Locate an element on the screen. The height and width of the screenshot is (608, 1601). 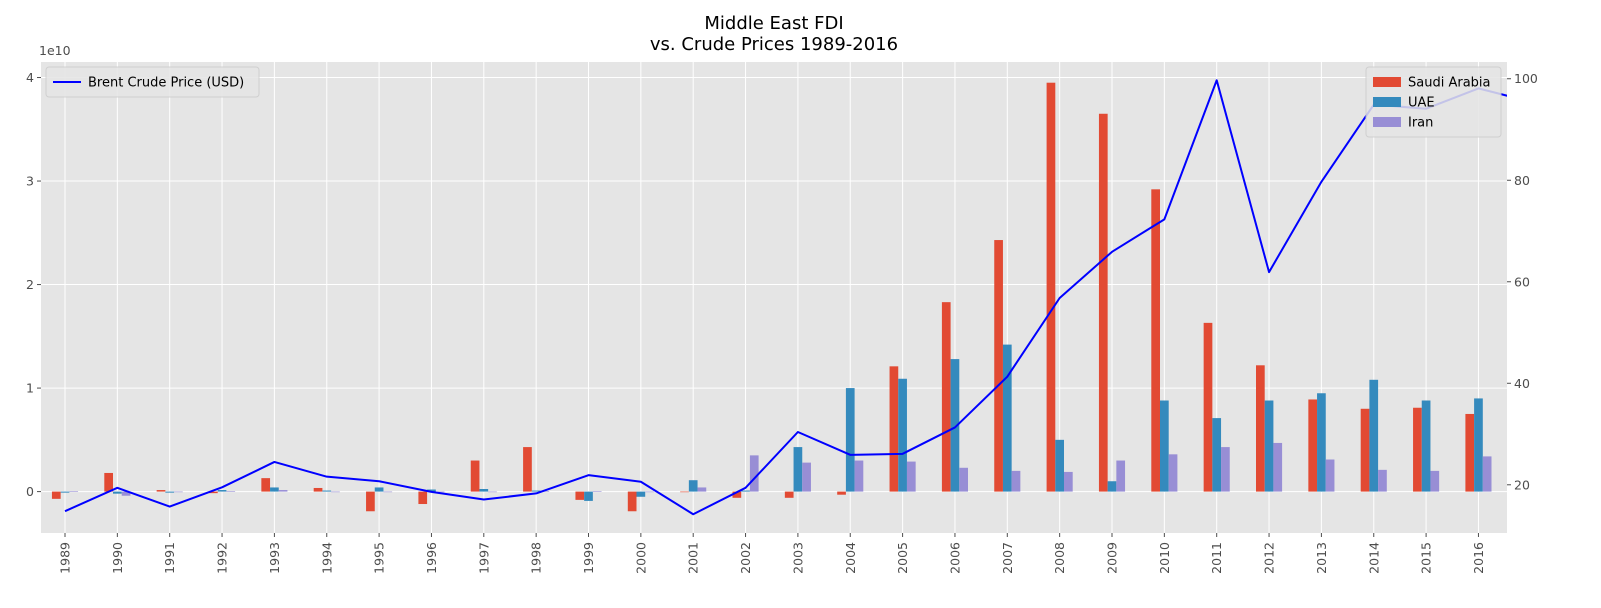
bar-iran-2016 is located at coordinates (1487, 474).